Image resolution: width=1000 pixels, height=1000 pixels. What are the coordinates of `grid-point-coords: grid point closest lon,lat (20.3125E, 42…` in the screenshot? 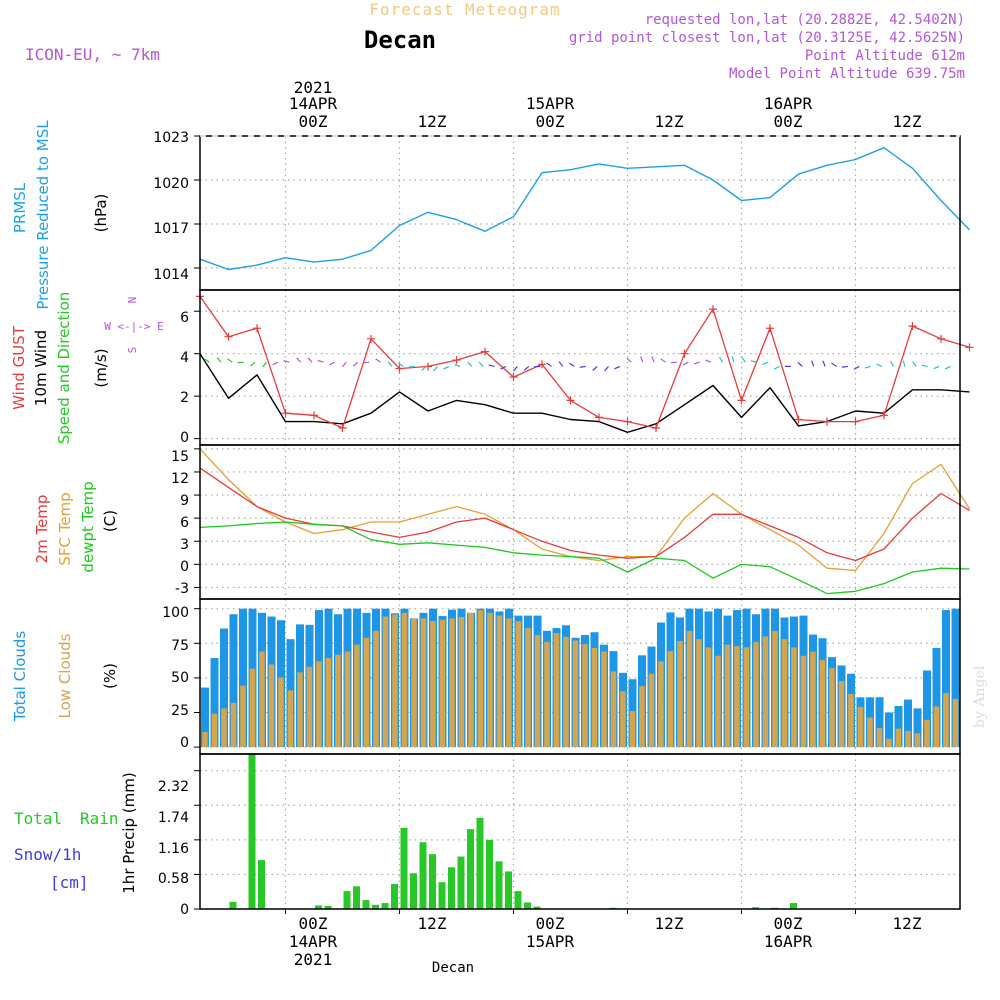 It's located at (767, 38).